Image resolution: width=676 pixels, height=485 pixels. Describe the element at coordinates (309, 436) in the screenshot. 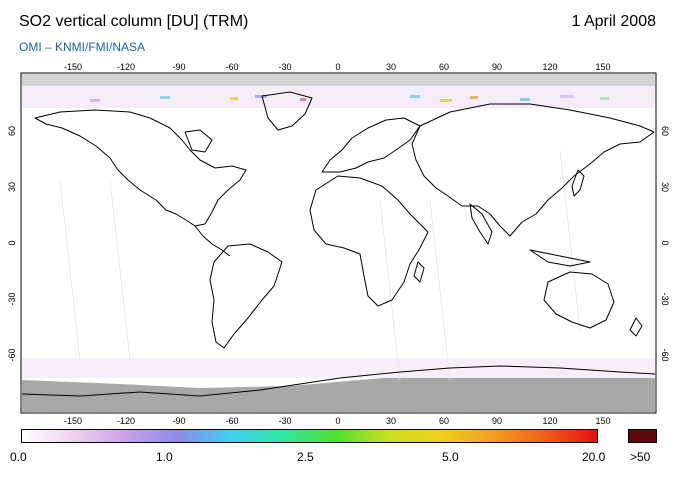

I see `colorbar-gradient` at that location.